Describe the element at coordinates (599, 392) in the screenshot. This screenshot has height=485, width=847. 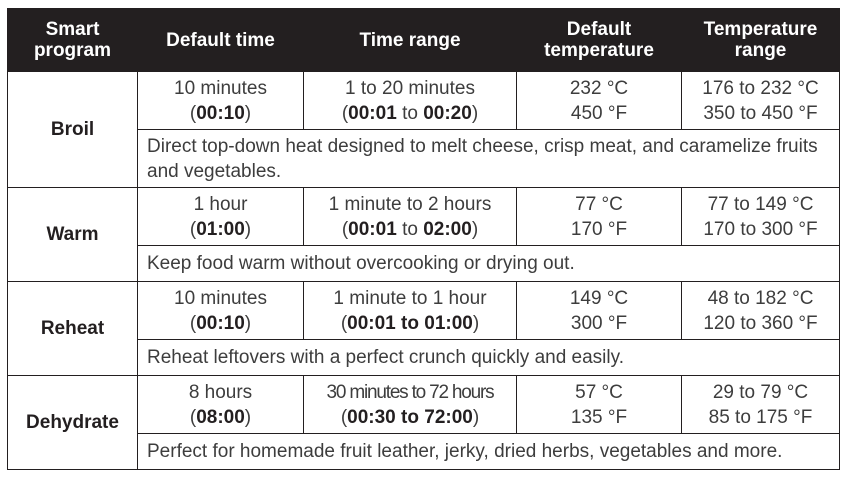
I see `default-temp-c: 57 °C` at that location.